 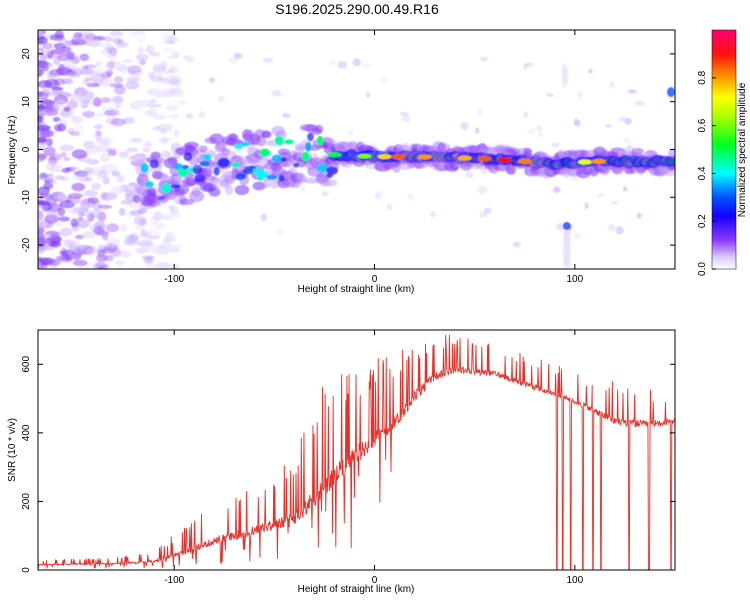 I want to click on colorbar-gradient, so click(x=724, y=149).